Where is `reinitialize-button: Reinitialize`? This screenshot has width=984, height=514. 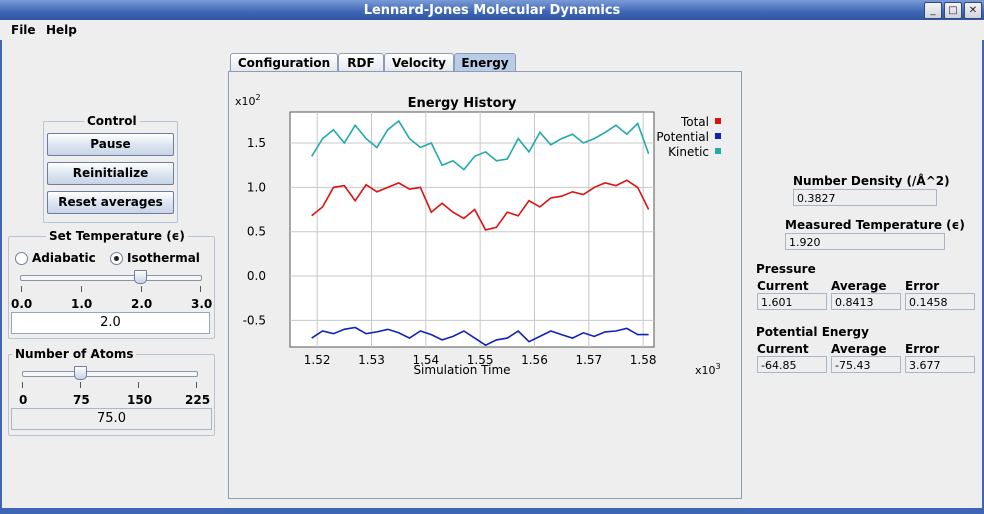 reinitialize-button: Reinitialize is located at coordinates (110, 173).